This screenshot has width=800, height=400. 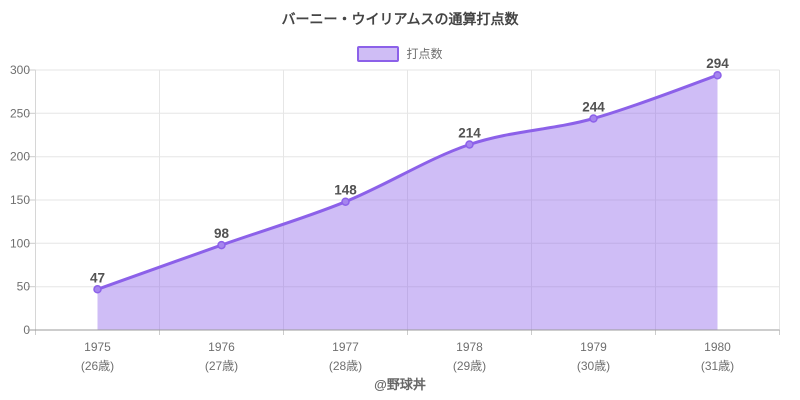 I want to click on x-axis-label-year: 1980, so click(x=717, y=347).